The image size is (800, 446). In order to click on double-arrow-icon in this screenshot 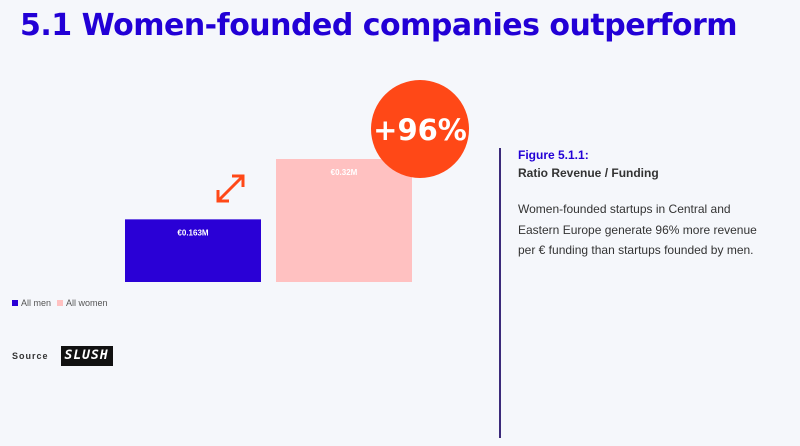, I will do `click(230, 188)`.